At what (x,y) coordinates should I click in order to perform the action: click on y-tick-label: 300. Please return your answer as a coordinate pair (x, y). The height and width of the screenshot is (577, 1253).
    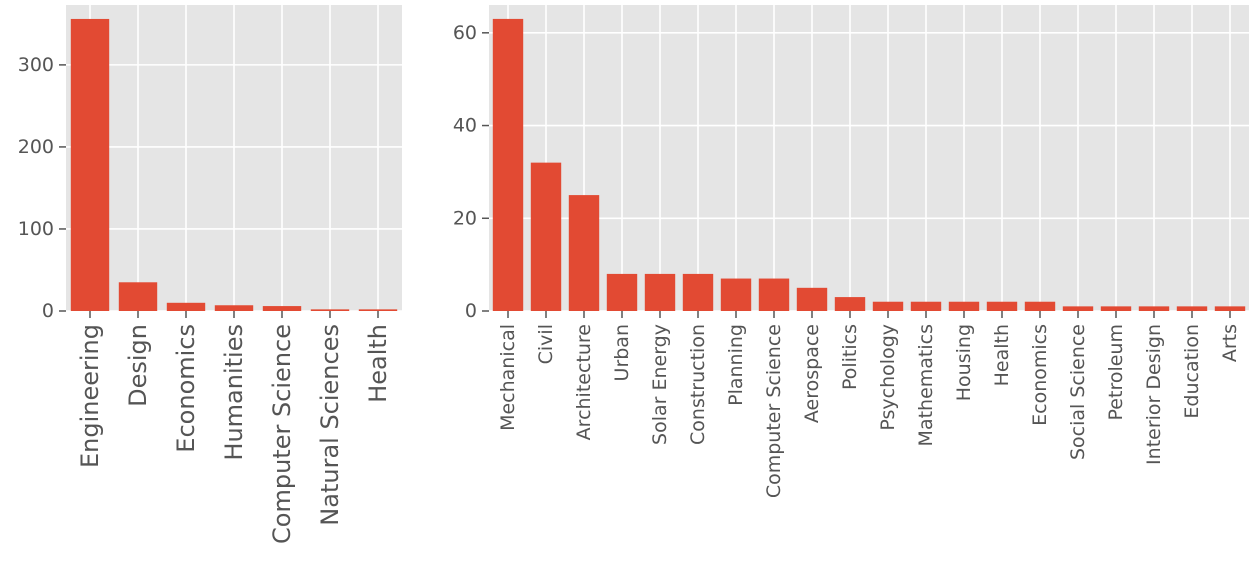
    Looking at the image, I should click on (36, 65).